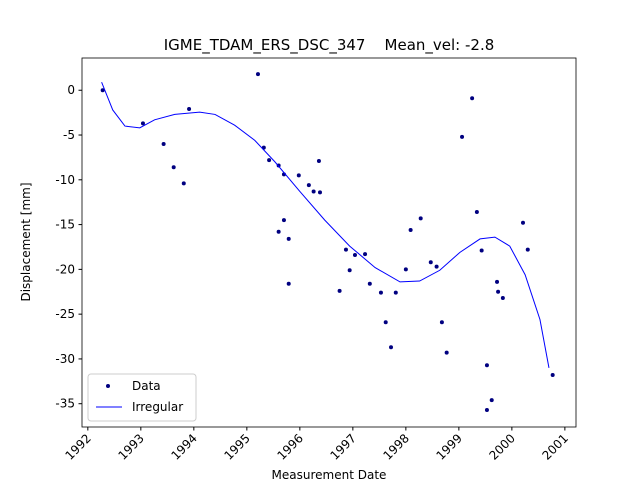  I want to click on y-axis-label: Displacement [mm], so click(26, 241).